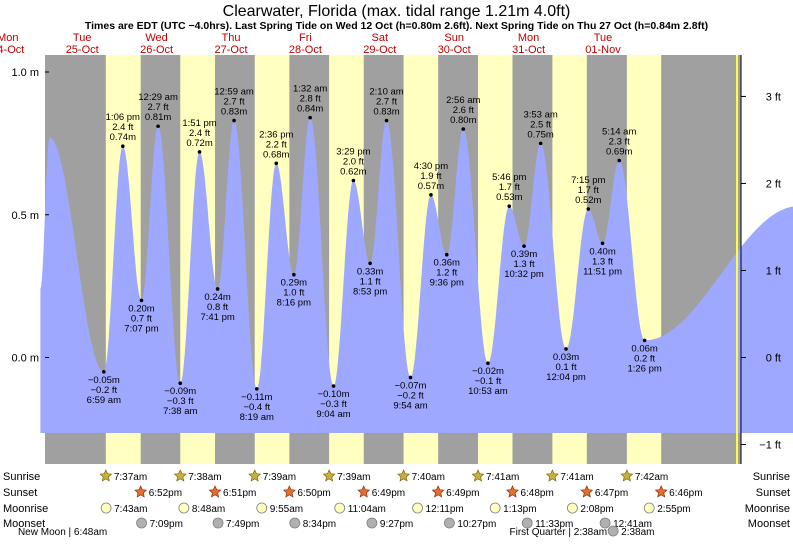 The width and height of the screenshot is (793, 544). What do you see at coordinates (82, 50) in the screenshot?
I see `day-date: 25-Oct` at bounding box center [82, 50].